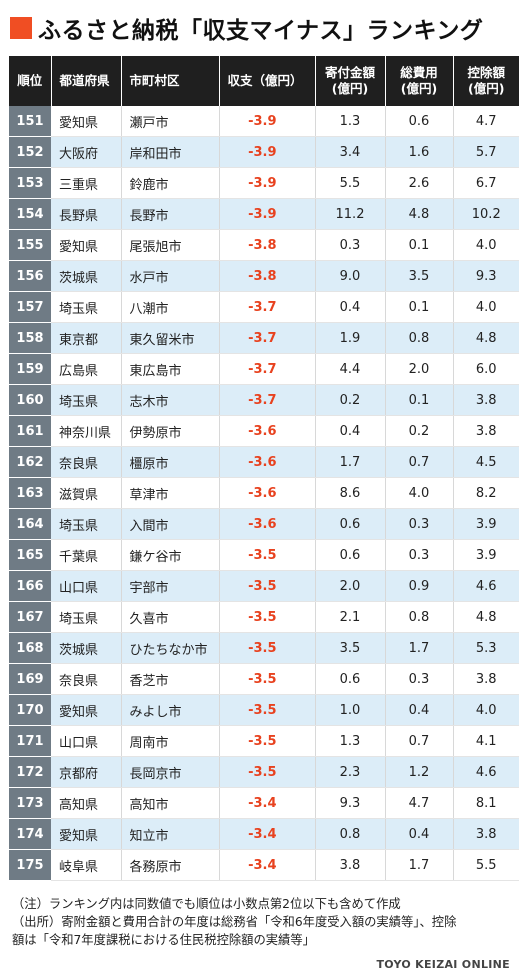 Image resolution: width=520 pixels, height=979 pixels. I want to click on rank-cell: 166, so click(30, 586).